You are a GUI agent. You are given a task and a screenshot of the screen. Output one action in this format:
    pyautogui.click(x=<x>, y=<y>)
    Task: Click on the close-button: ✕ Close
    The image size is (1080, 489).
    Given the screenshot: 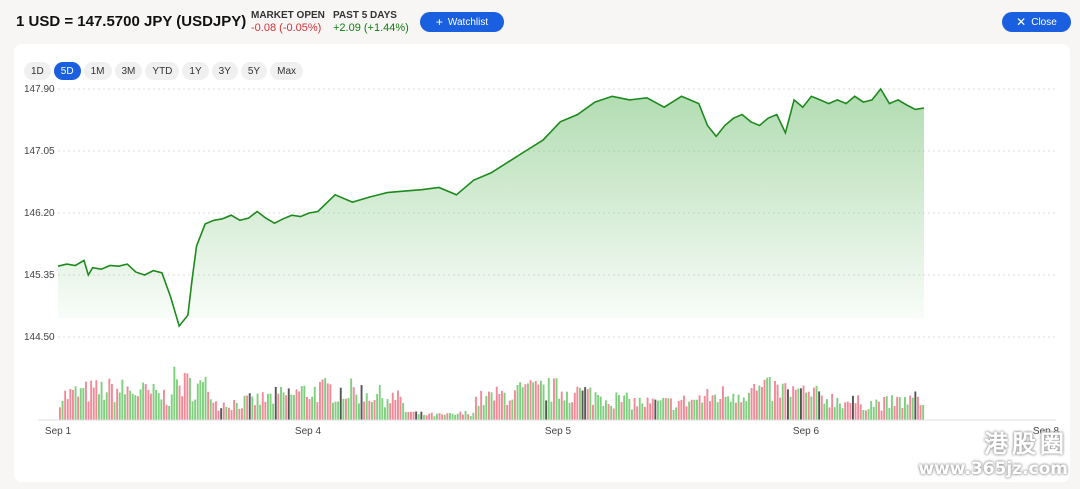 What is the action you would take?
    pyautogui.click(x=1036, y=22)
    